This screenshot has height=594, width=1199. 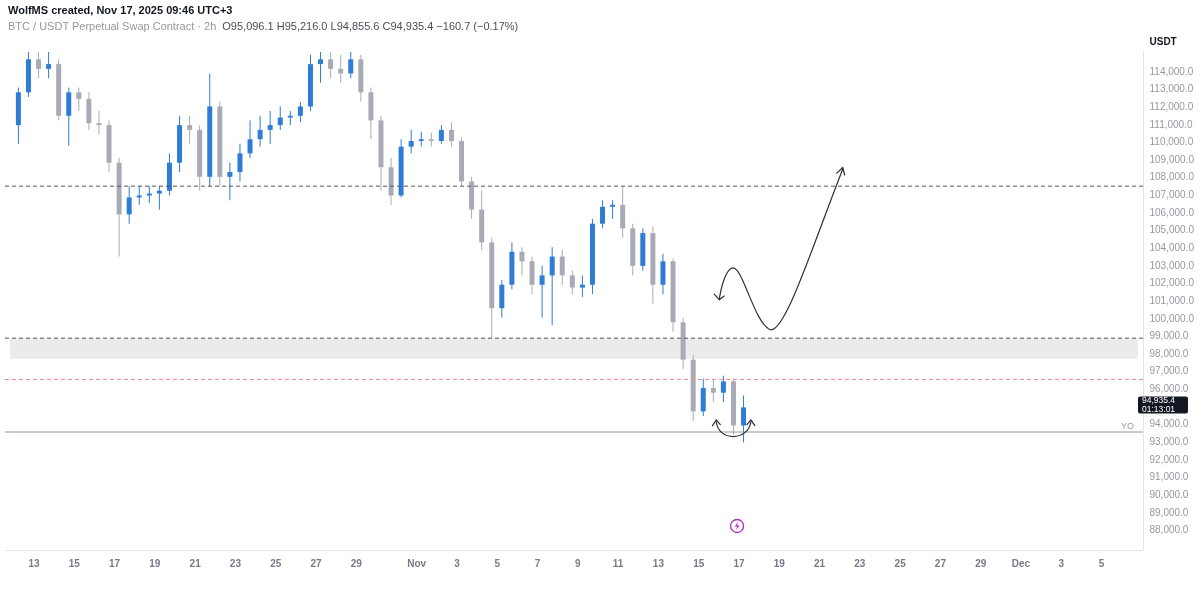 I want to click on y-tick-label: 100,000.0, so click(x=1172, y=318).